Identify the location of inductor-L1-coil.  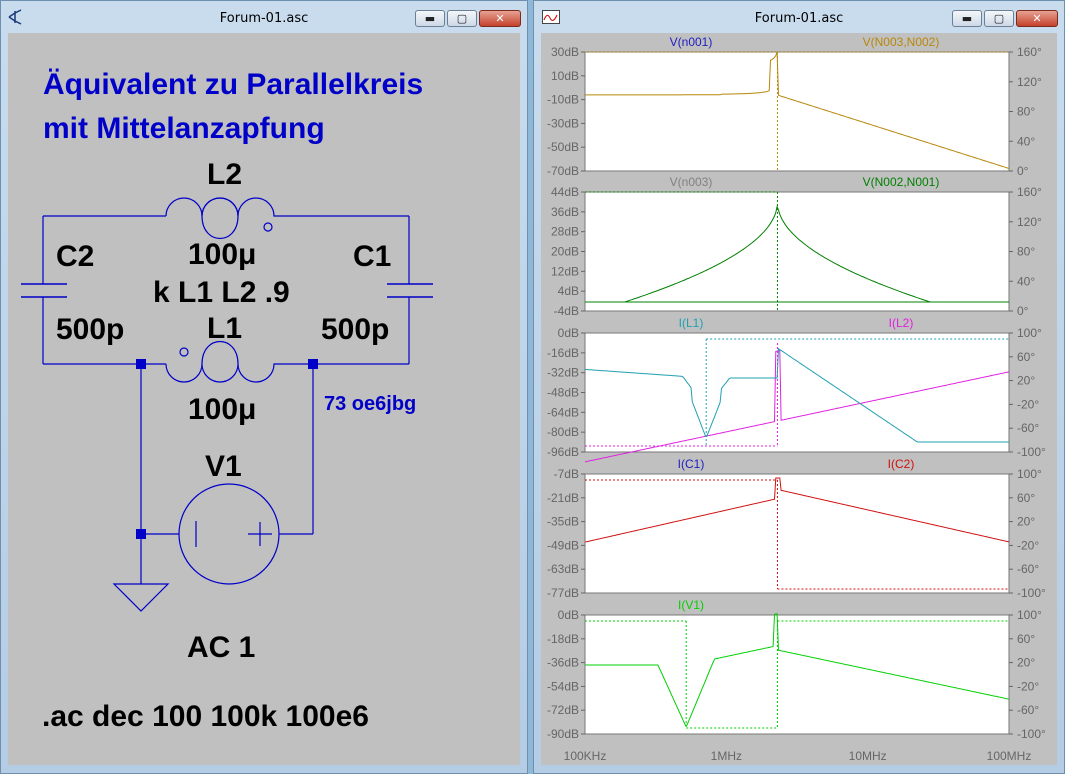
(226, 373).